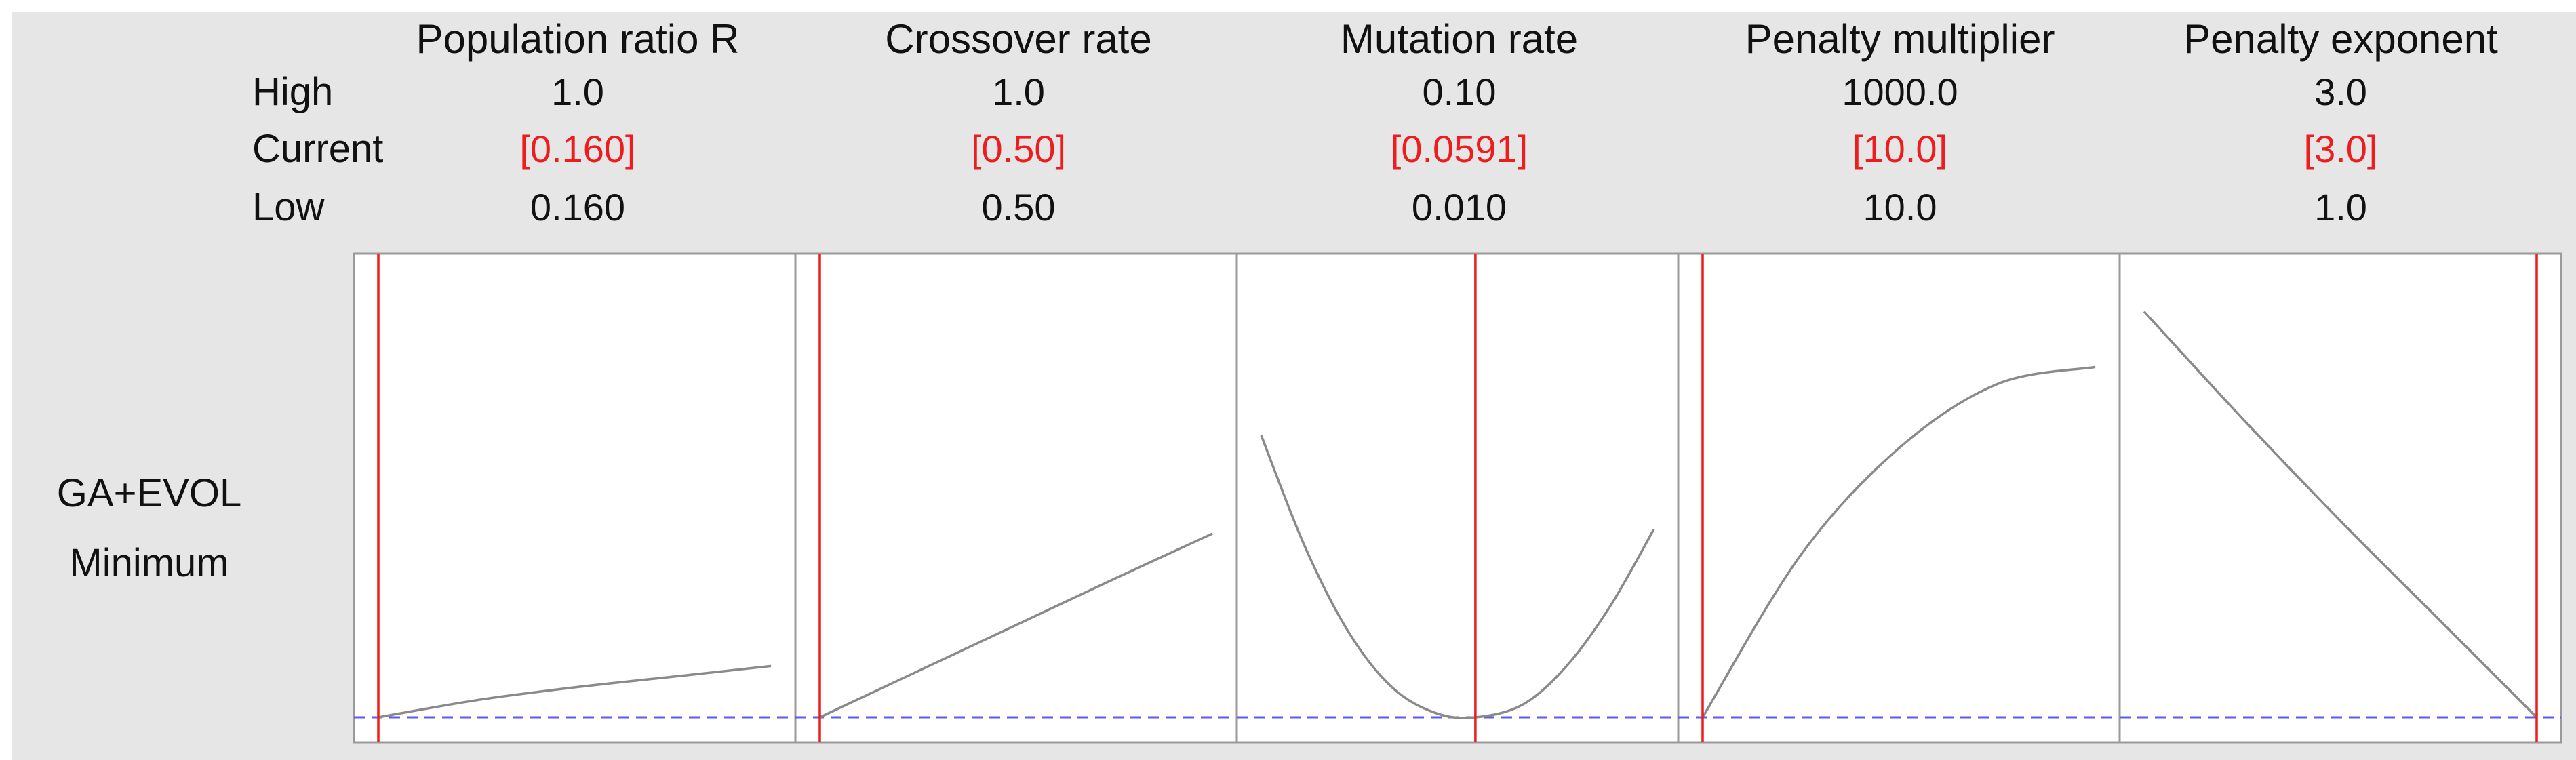  I want to click on factor-penalty-exponent: Penalty exponent 3.0 [3.0] 1.0, so click(2341, 122).